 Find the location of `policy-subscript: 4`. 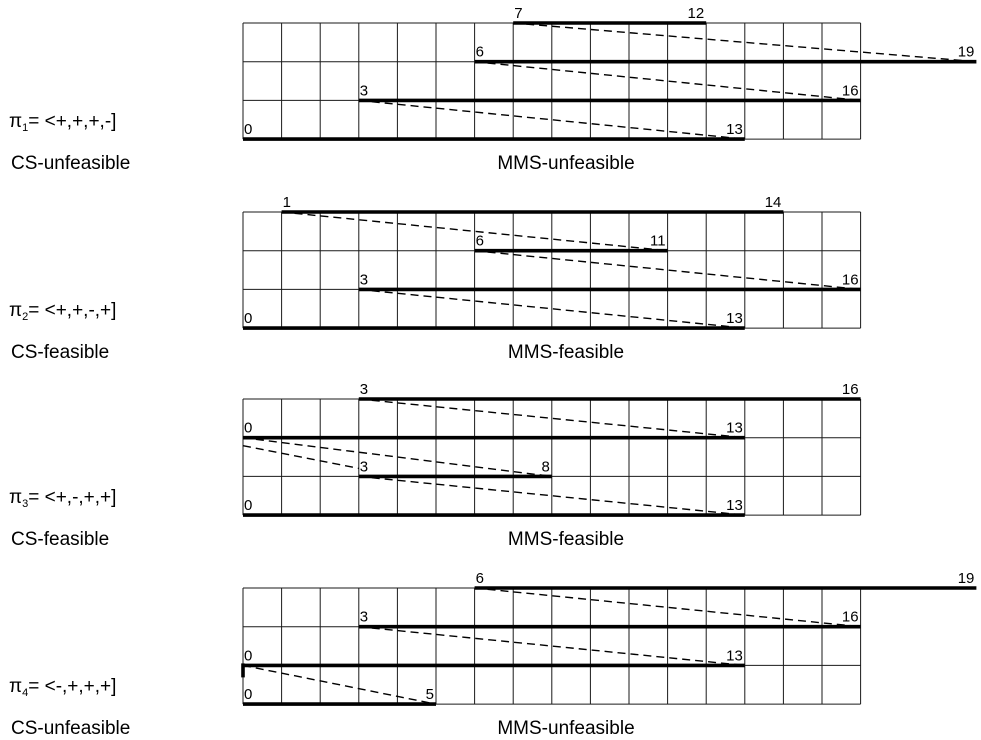

policy-subscript: 4 is located at coordinates (25, 693).